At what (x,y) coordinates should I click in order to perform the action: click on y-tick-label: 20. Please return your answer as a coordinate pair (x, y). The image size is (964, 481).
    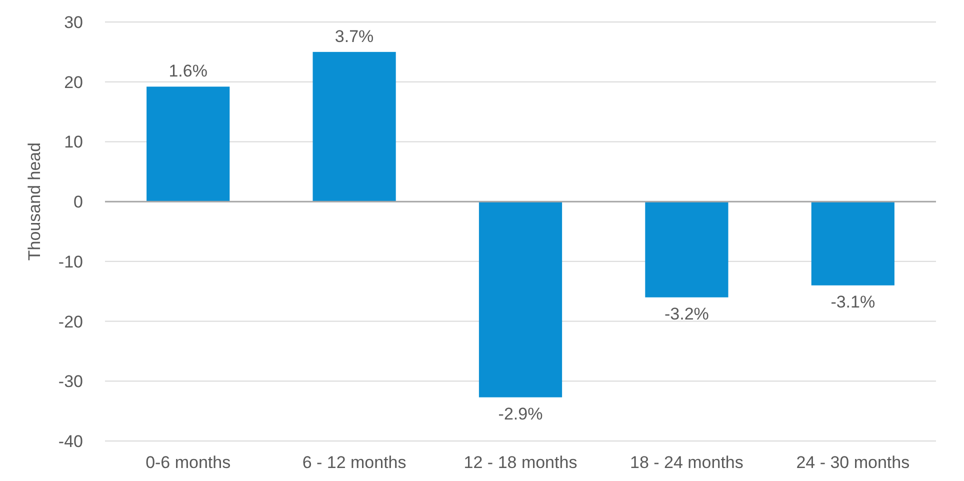
    Looking at the image, I should click on (73, 82).